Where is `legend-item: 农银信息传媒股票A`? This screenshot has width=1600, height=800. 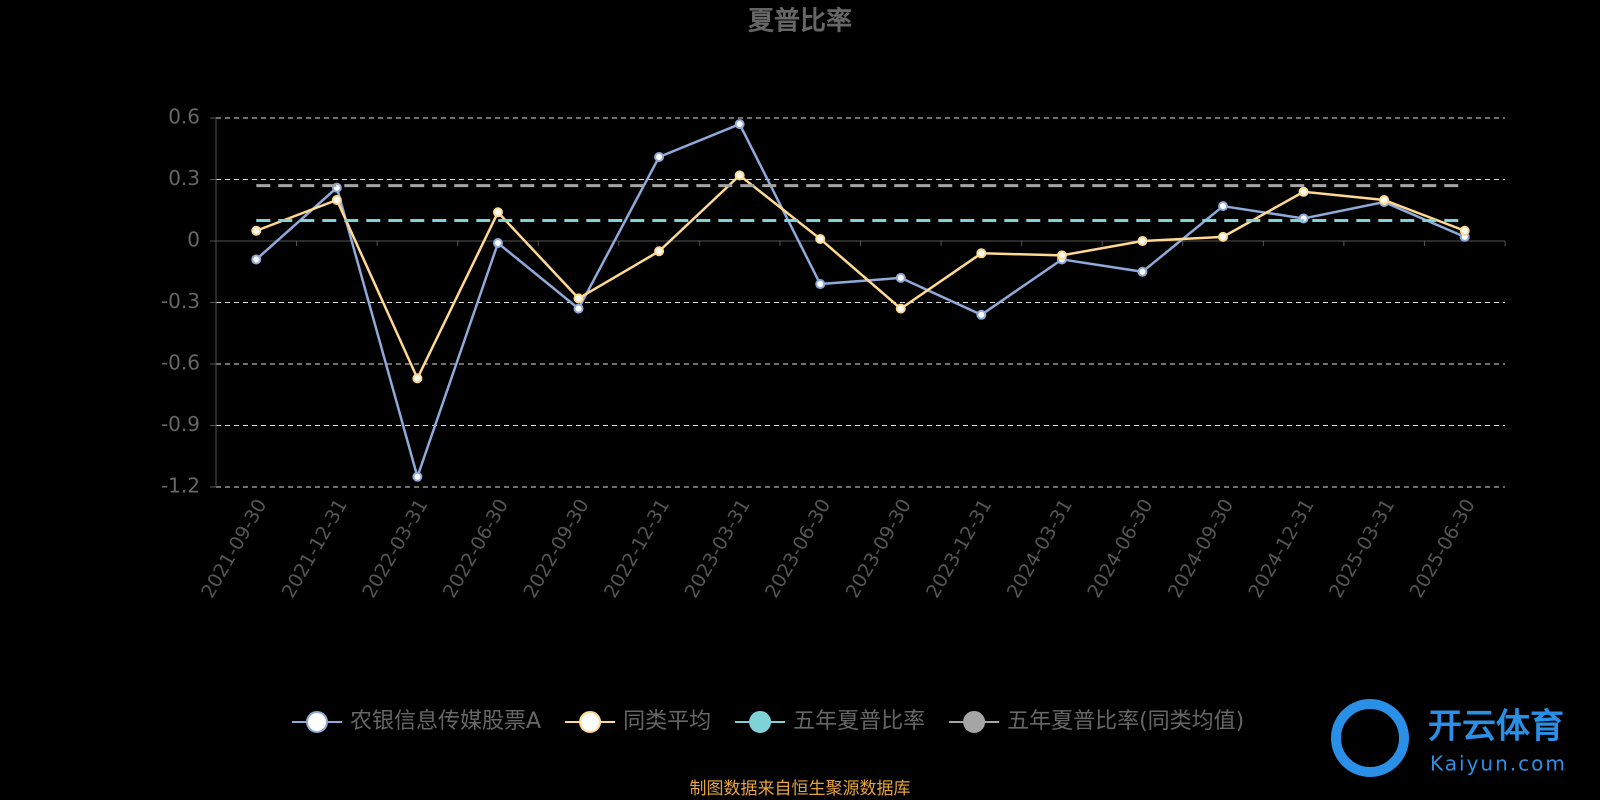
legend-item: 农银信息传媒股票A is located at coordinates (416, 721).